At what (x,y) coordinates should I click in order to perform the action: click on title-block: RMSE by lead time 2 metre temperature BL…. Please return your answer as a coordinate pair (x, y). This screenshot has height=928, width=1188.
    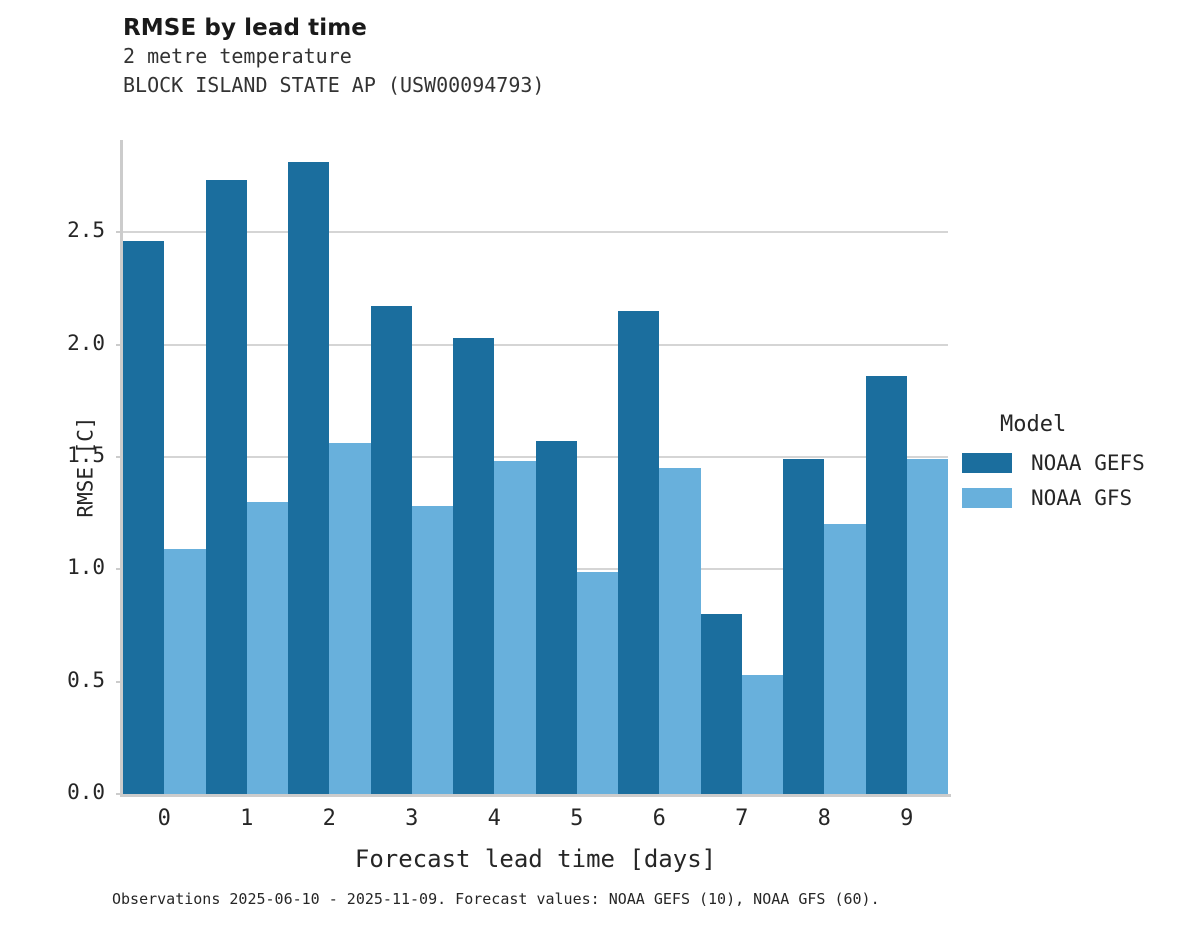
    Looking at the image, I should click on (573, 57).